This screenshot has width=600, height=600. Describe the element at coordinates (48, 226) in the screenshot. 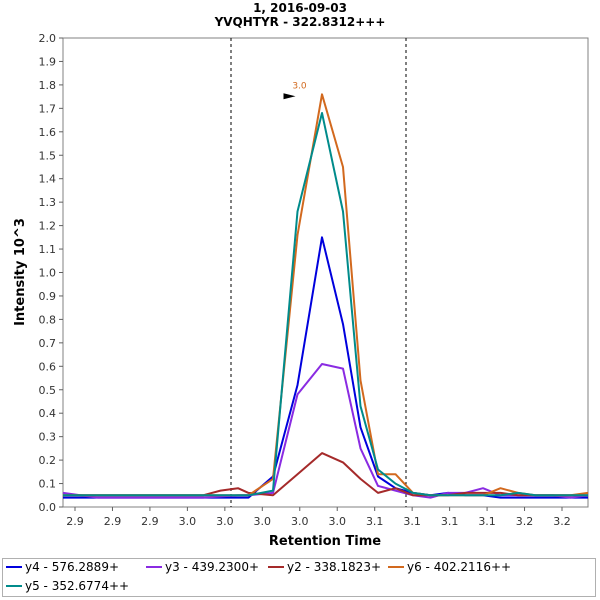

I see `y-tick-label: 1.2` at that location.